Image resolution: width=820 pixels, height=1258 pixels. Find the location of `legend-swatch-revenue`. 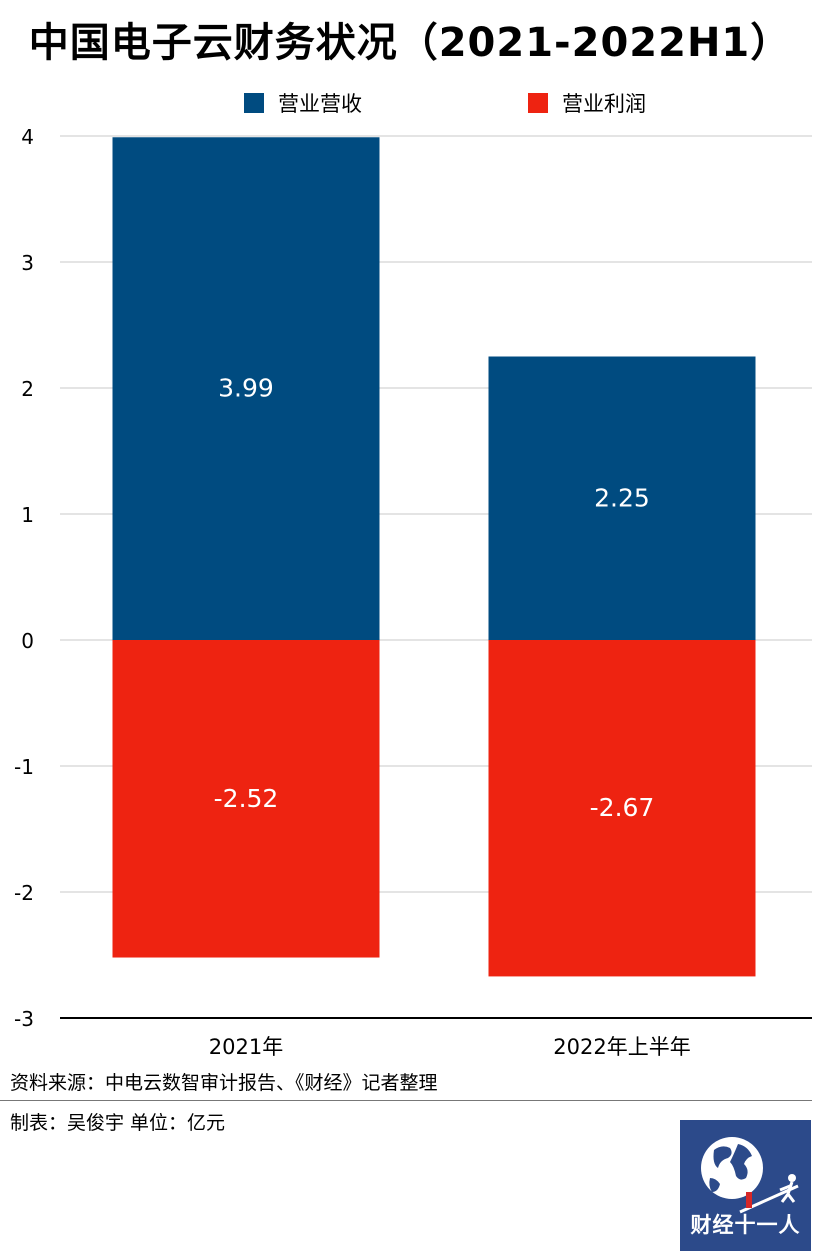

legend-swatch-revenue is located at coordinates (254, 103).